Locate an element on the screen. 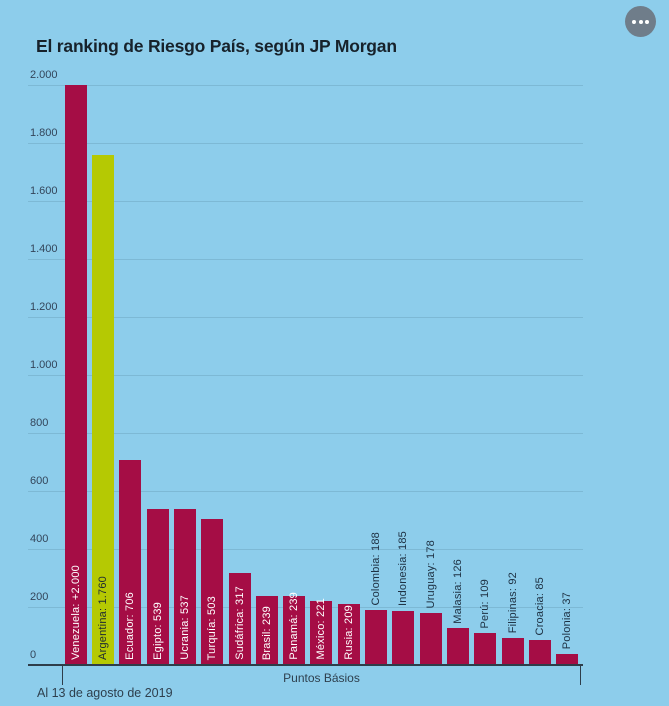  bar-value-label-malasia: Malasia: 126 is located at coordinates (458, 591).